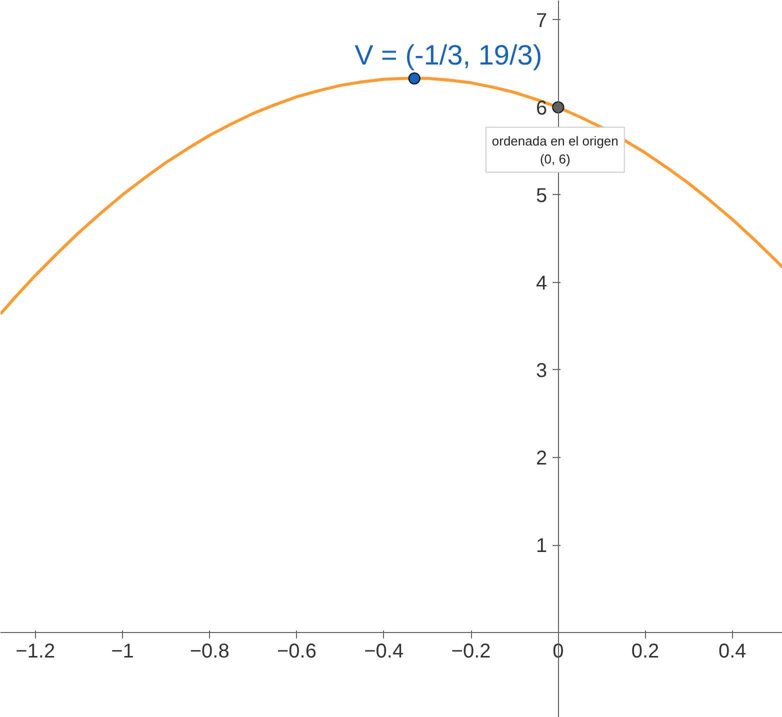 The height and width of the screenshot is (717, 782). I want to click on y-tick-label: 3, so click(542, 371).